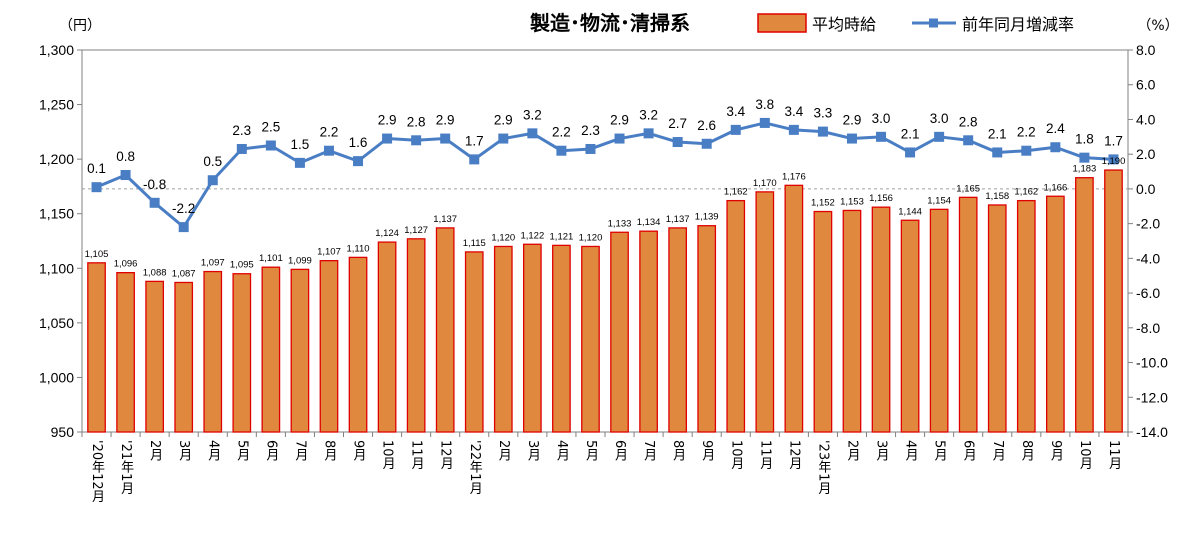 Image resolution: width=1200 pixels, height=543 pixels. Describe the element at coordinates (1146, 154) in the screenshot. I see `right-axis-tick-label: 2.0` at that location.